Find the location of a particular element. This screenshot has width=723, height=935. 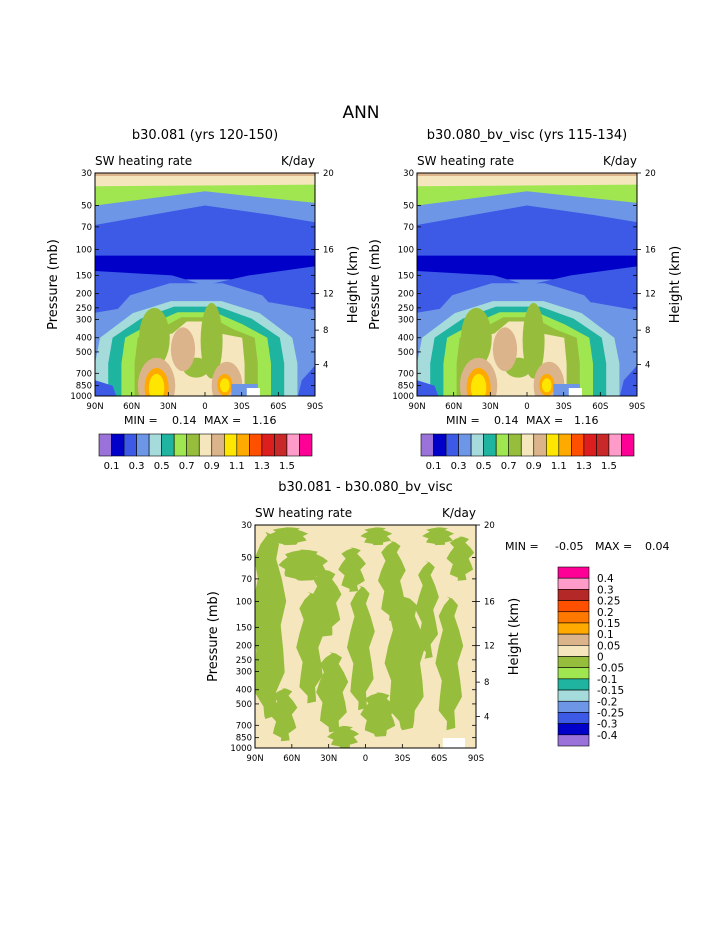

colorbar-label: 0.05 is located at coordinates (608, 646).